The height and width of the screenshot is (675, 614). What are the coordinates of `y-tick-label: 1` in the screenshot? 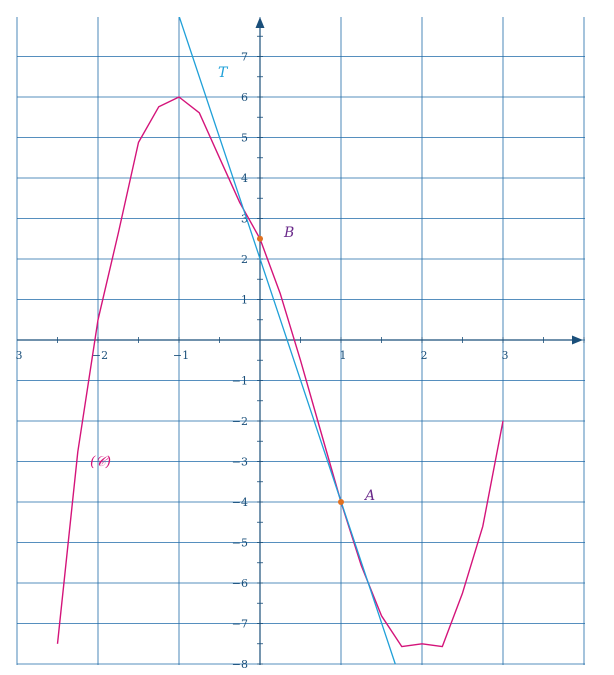 It's located at (244, 300).